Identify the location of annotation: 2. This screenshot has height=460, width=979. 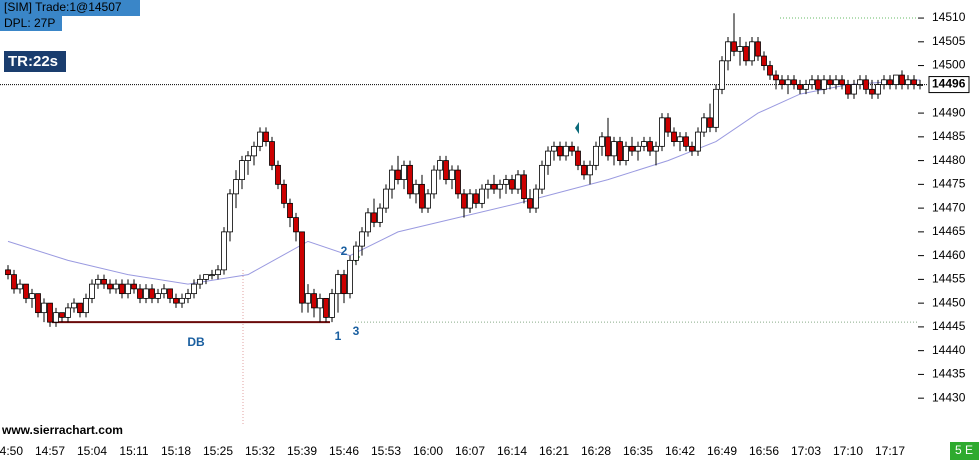
(344, 251).